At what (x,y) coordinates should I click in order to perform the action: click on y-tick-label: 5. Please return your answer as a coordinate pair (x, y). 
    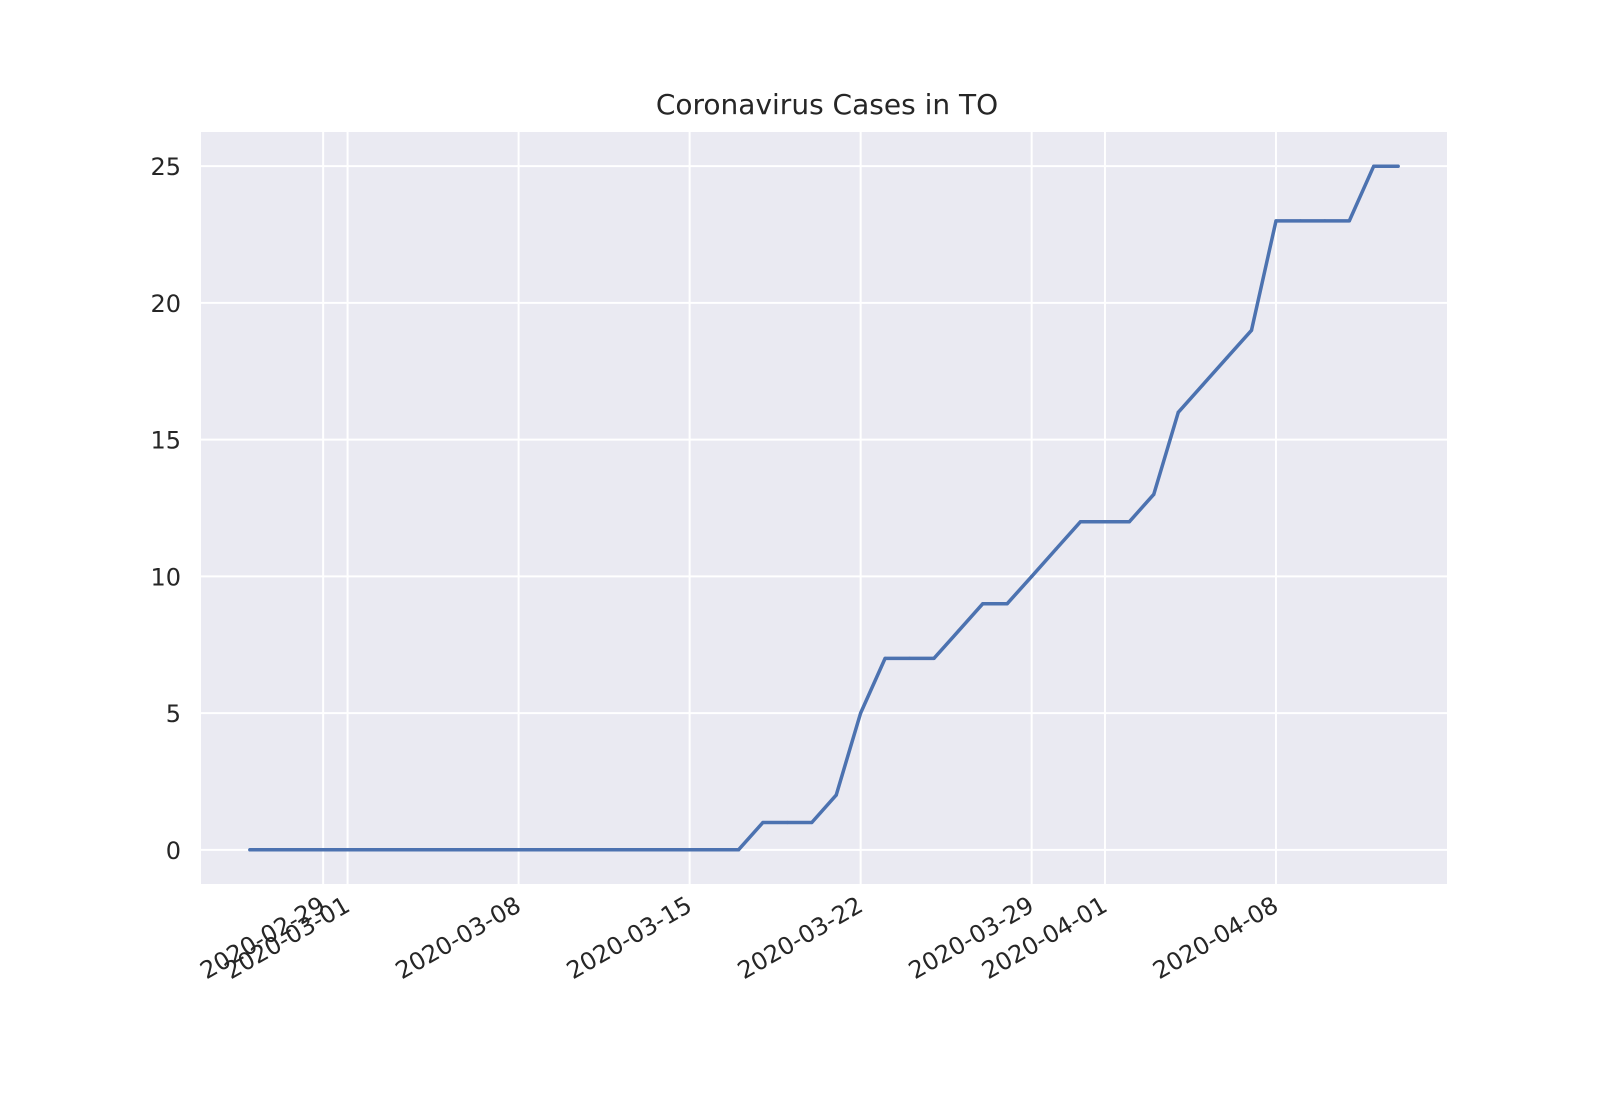
    Looking at the image, I should click on (173, 714).